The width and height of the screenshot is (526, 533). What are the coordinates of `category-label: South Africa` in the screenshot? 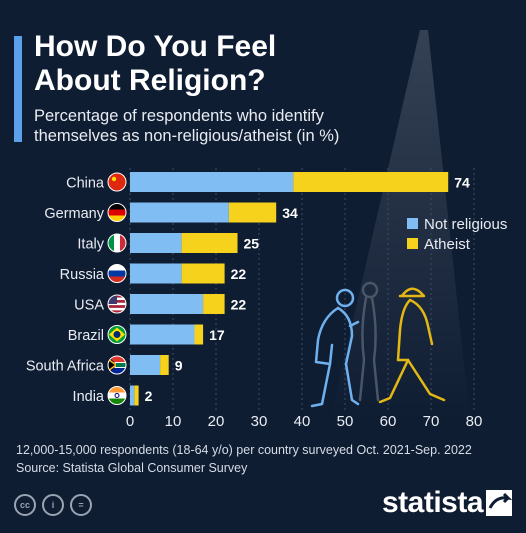 It's located at (65, 367).